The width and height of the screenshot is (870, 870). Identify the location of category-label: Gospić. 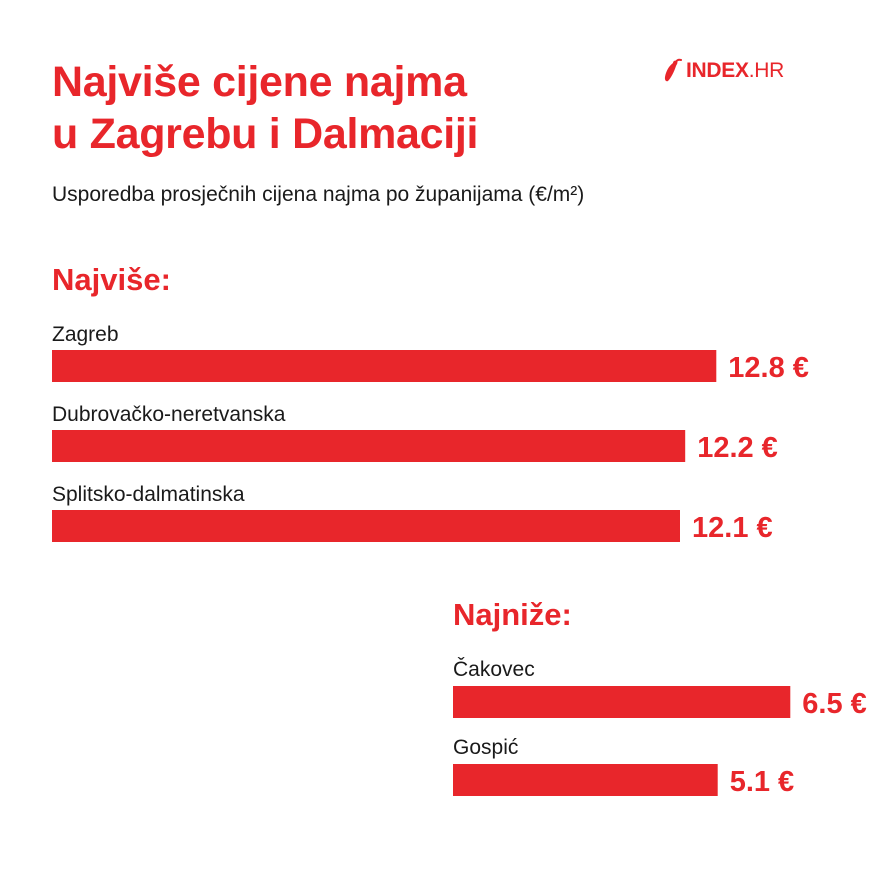
(485, 747).